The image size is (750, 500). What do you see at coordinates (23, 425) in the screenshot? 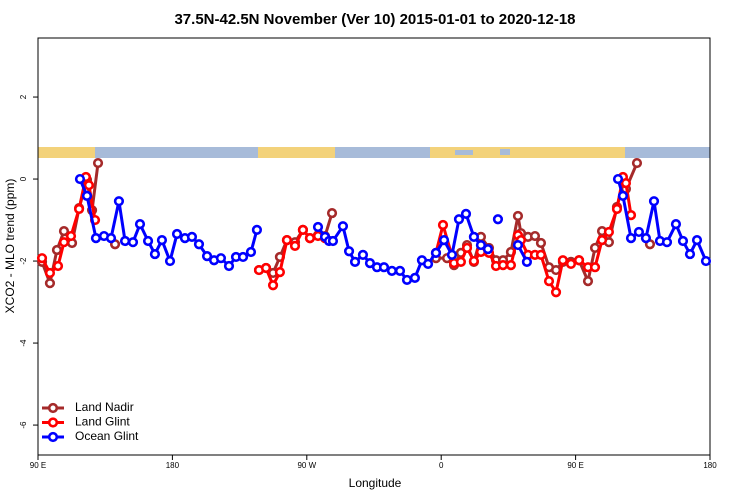
I see `y-tick-label: -6` at bounding box center [23, 425].